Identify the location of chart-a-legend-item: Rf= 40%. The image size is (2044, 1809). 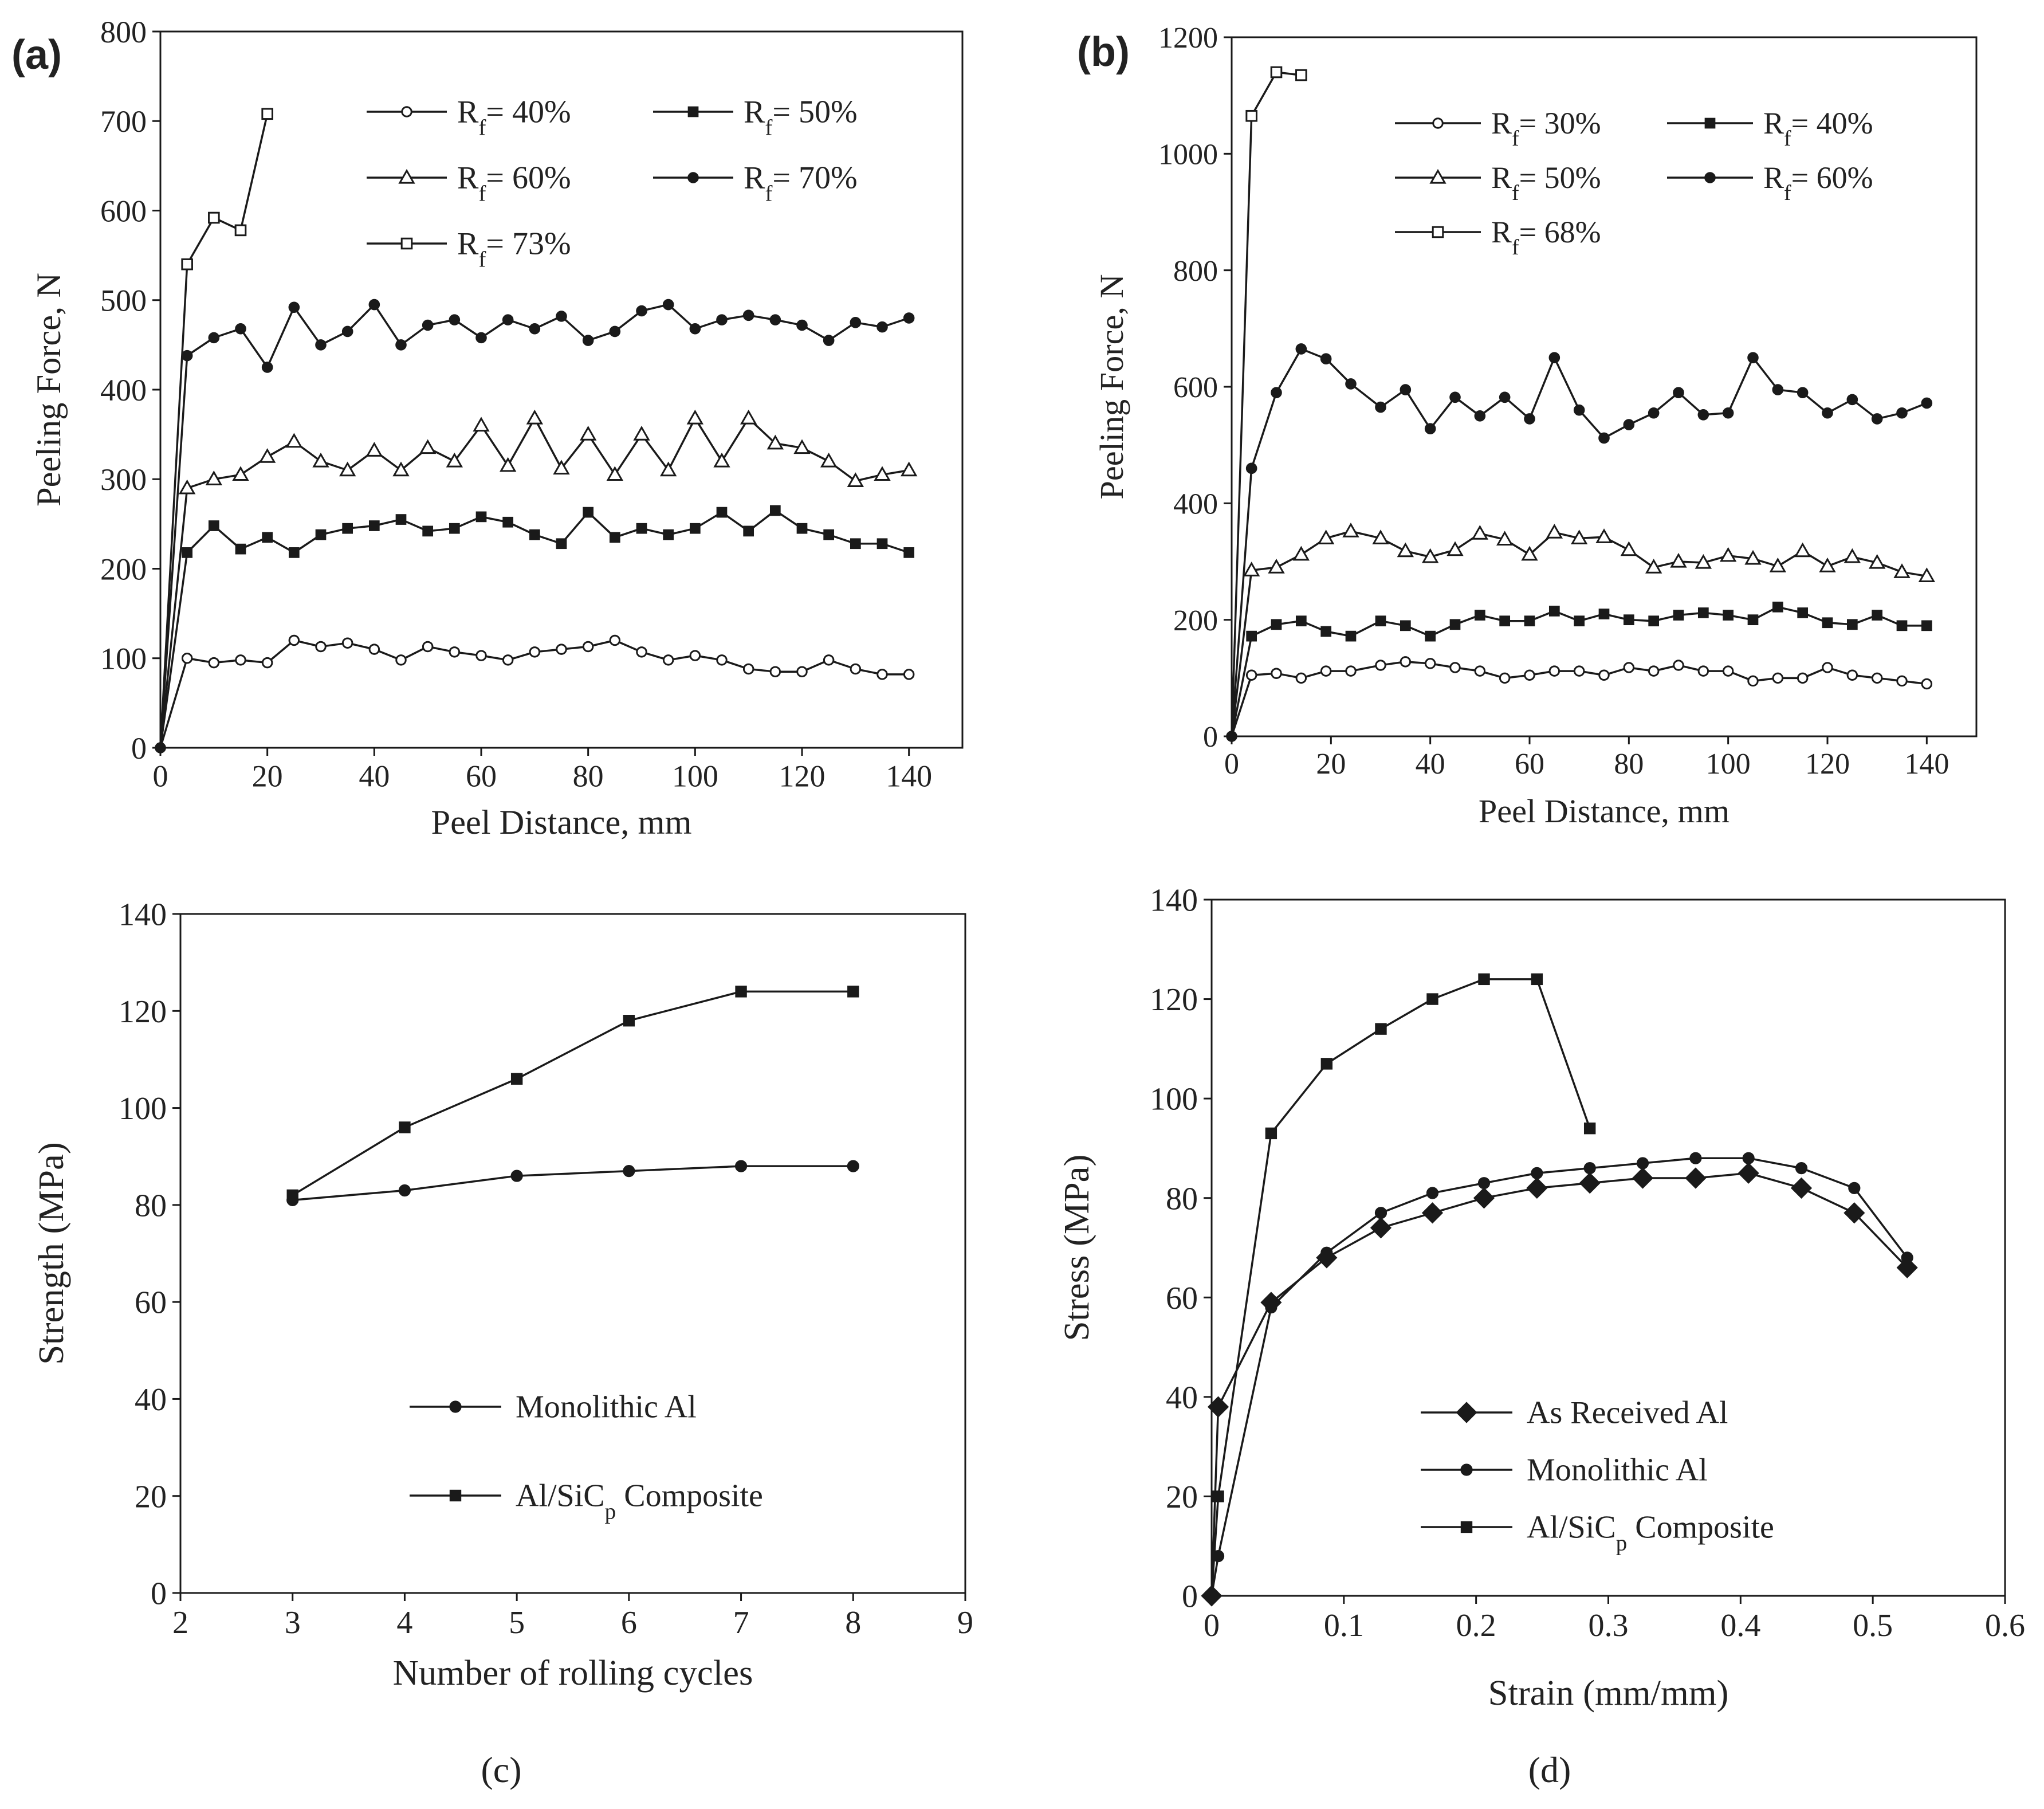
(469, 117).